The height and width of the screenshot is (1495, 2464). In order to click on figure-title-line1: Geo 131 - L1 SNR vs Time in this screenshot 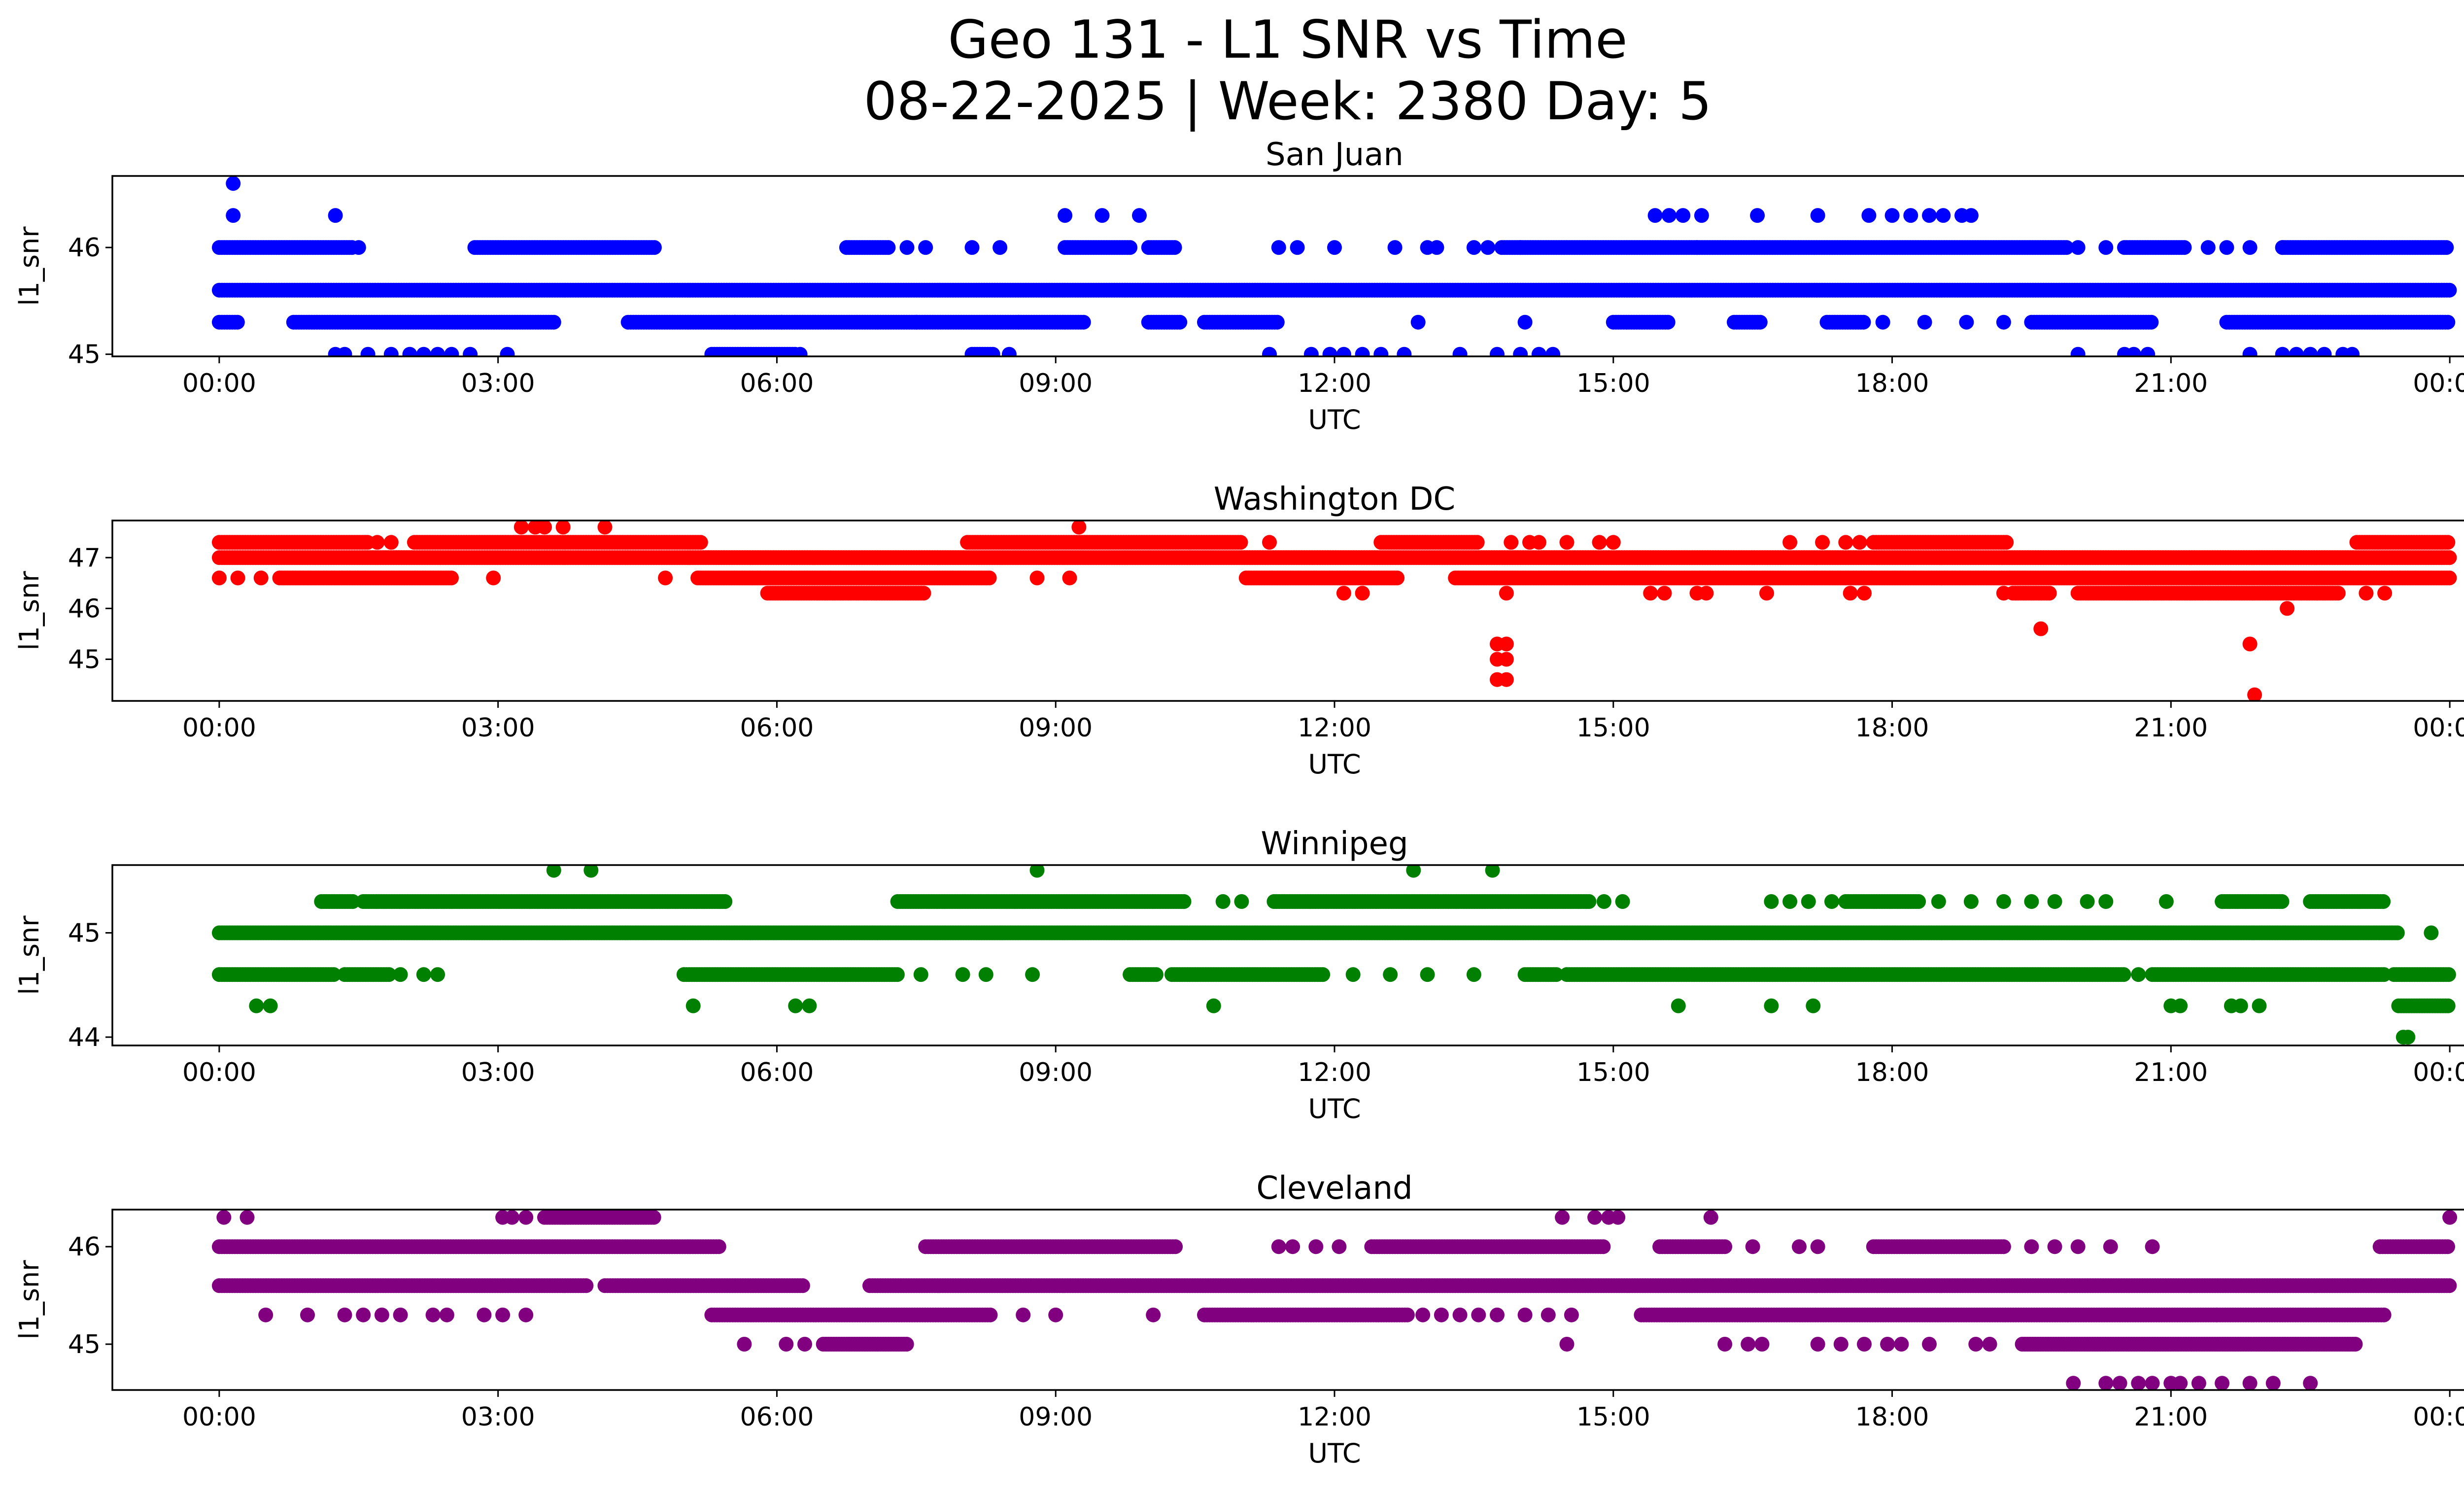, I will do `click(1288, 39)`.